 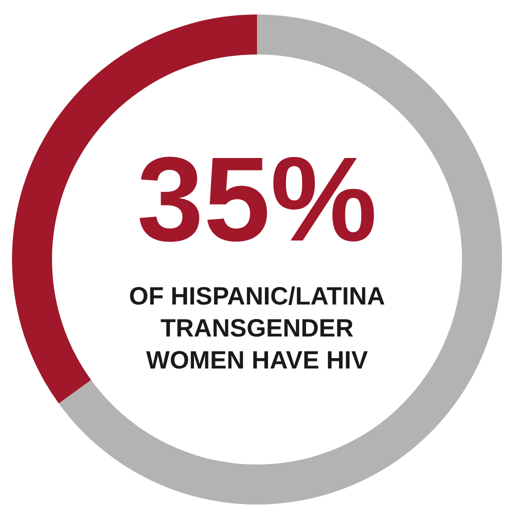 I want to click on text: OF HISPANIC/LATINA TRANSGENDER WOMEN HAVE HIV, so click(x=257, y=328).